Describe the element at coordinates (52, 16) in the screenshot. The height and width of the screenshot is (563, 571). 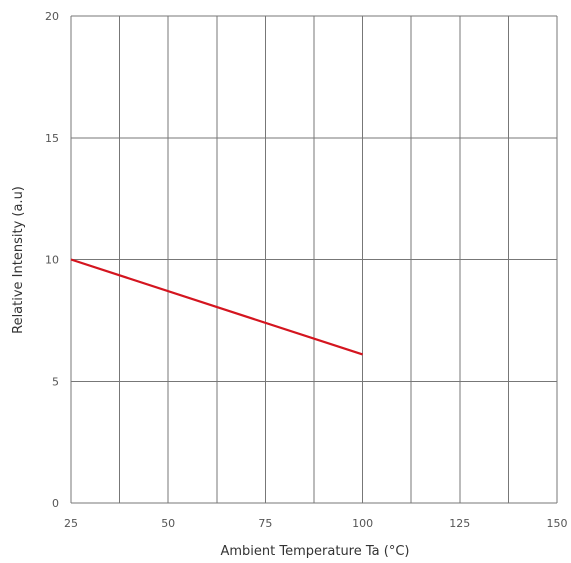
I see `y-tick-label-4: 20` at that location.